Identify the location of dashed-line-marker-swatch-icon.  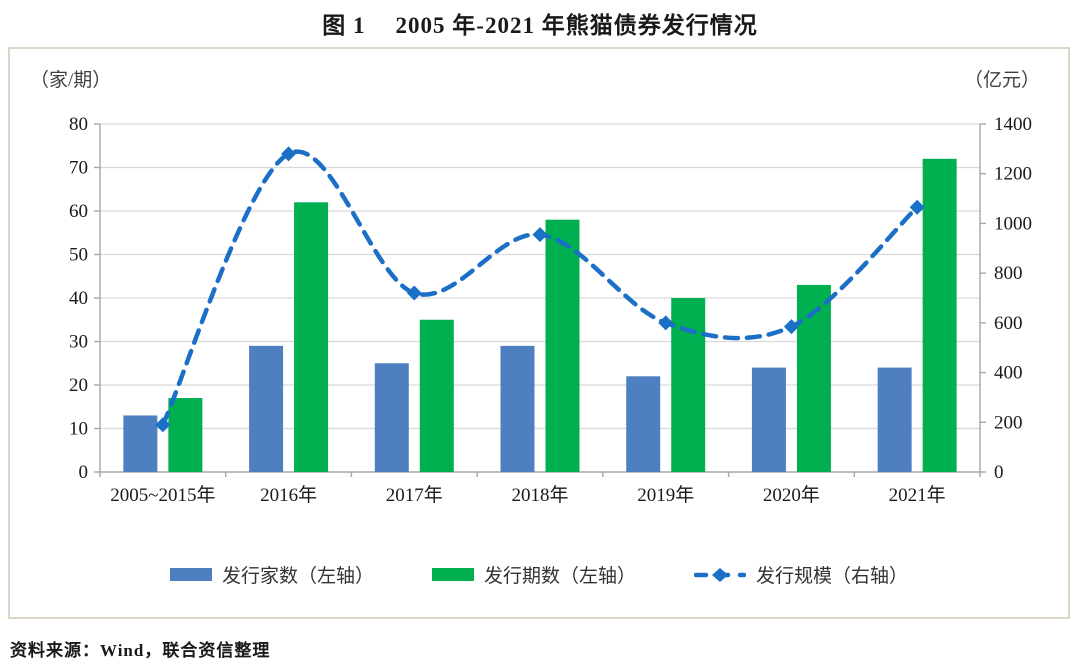
(720, 574).